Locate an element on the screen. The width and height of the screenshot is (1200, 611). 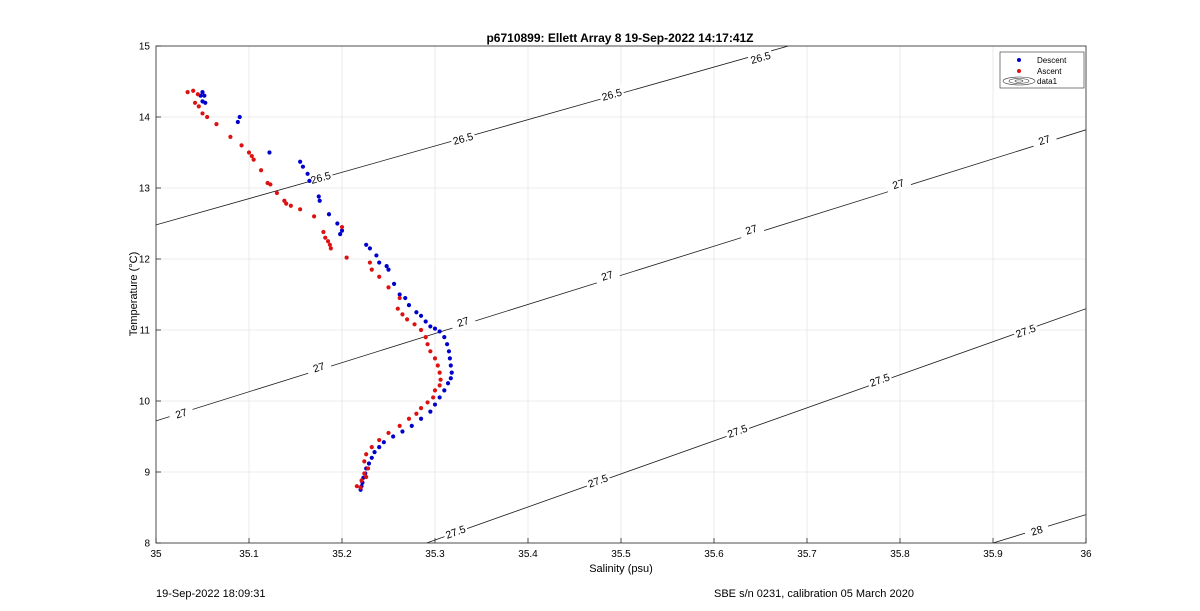
legend-descent-label: Descent is located at coordinates (1052, 60).